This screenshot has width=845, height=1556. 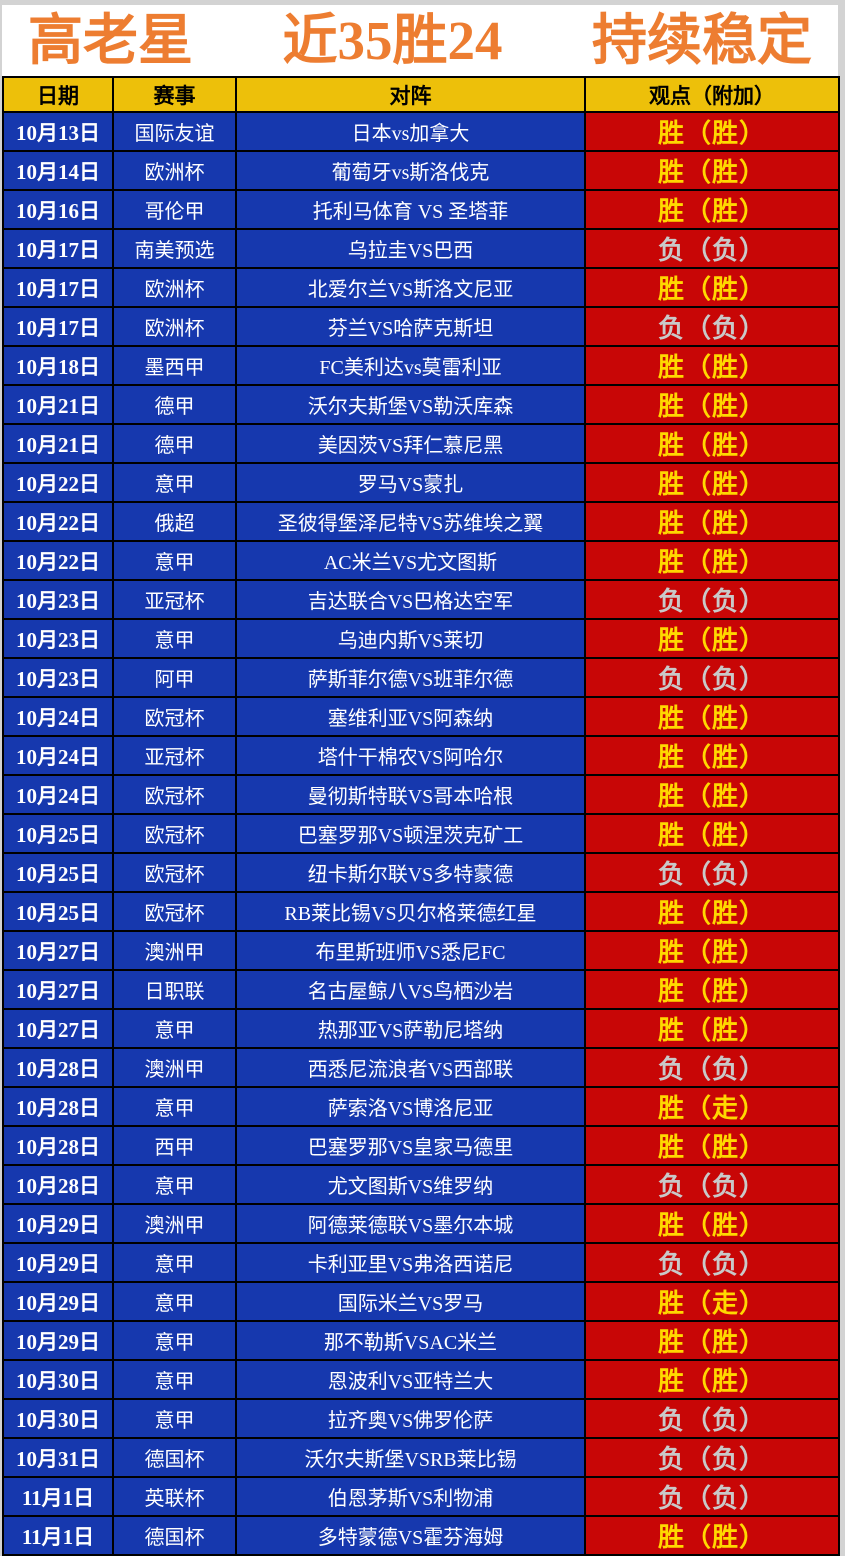 What do you see at coordinates (410, 1340) in the screenshot?
I see `match-cell: 那不勒斯VSAC米兰` at bounding box center [410, 1340].